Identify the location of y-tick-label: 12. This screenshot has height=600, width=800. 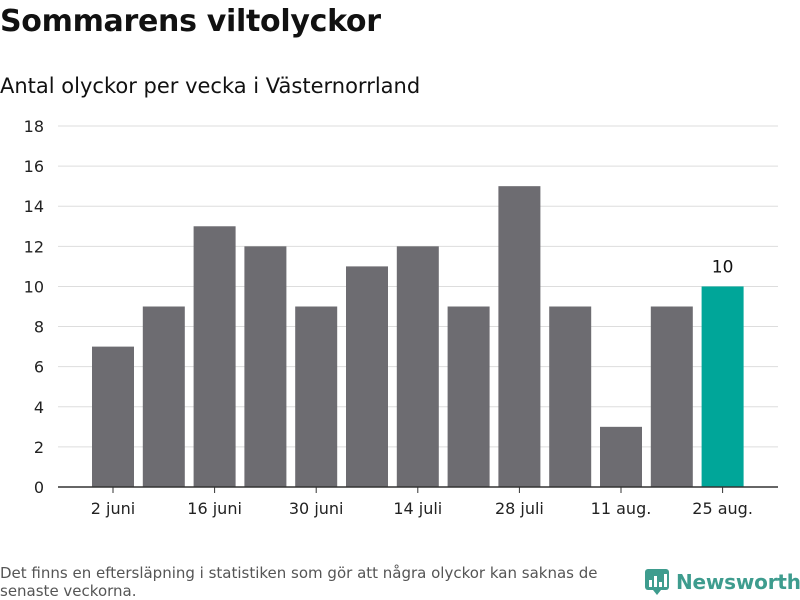
(34, 246).